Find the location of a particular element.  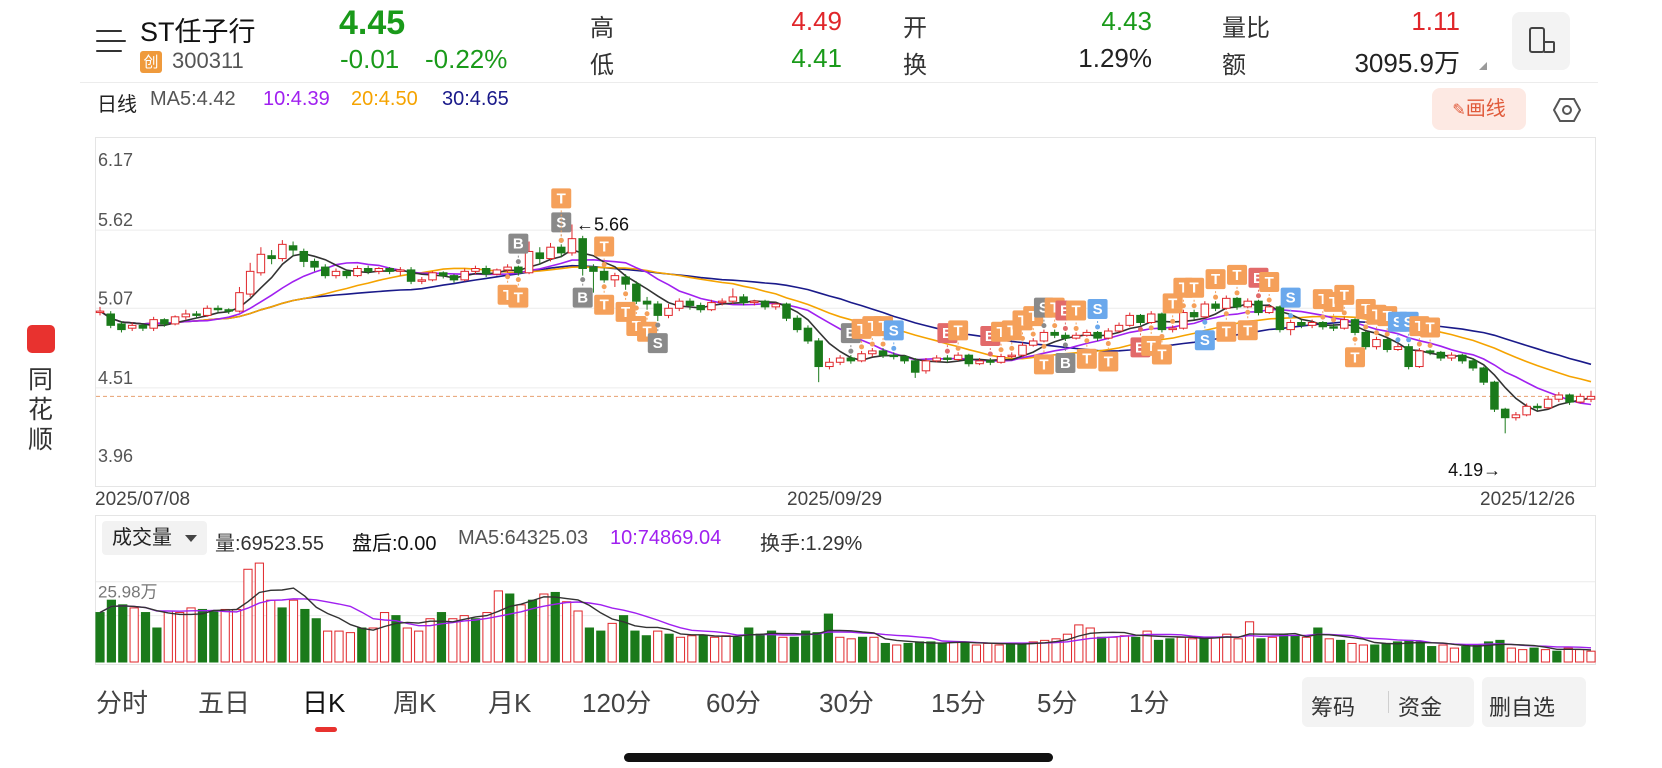

draw-line-label: 画线 is located at coordinates (1485, 109).